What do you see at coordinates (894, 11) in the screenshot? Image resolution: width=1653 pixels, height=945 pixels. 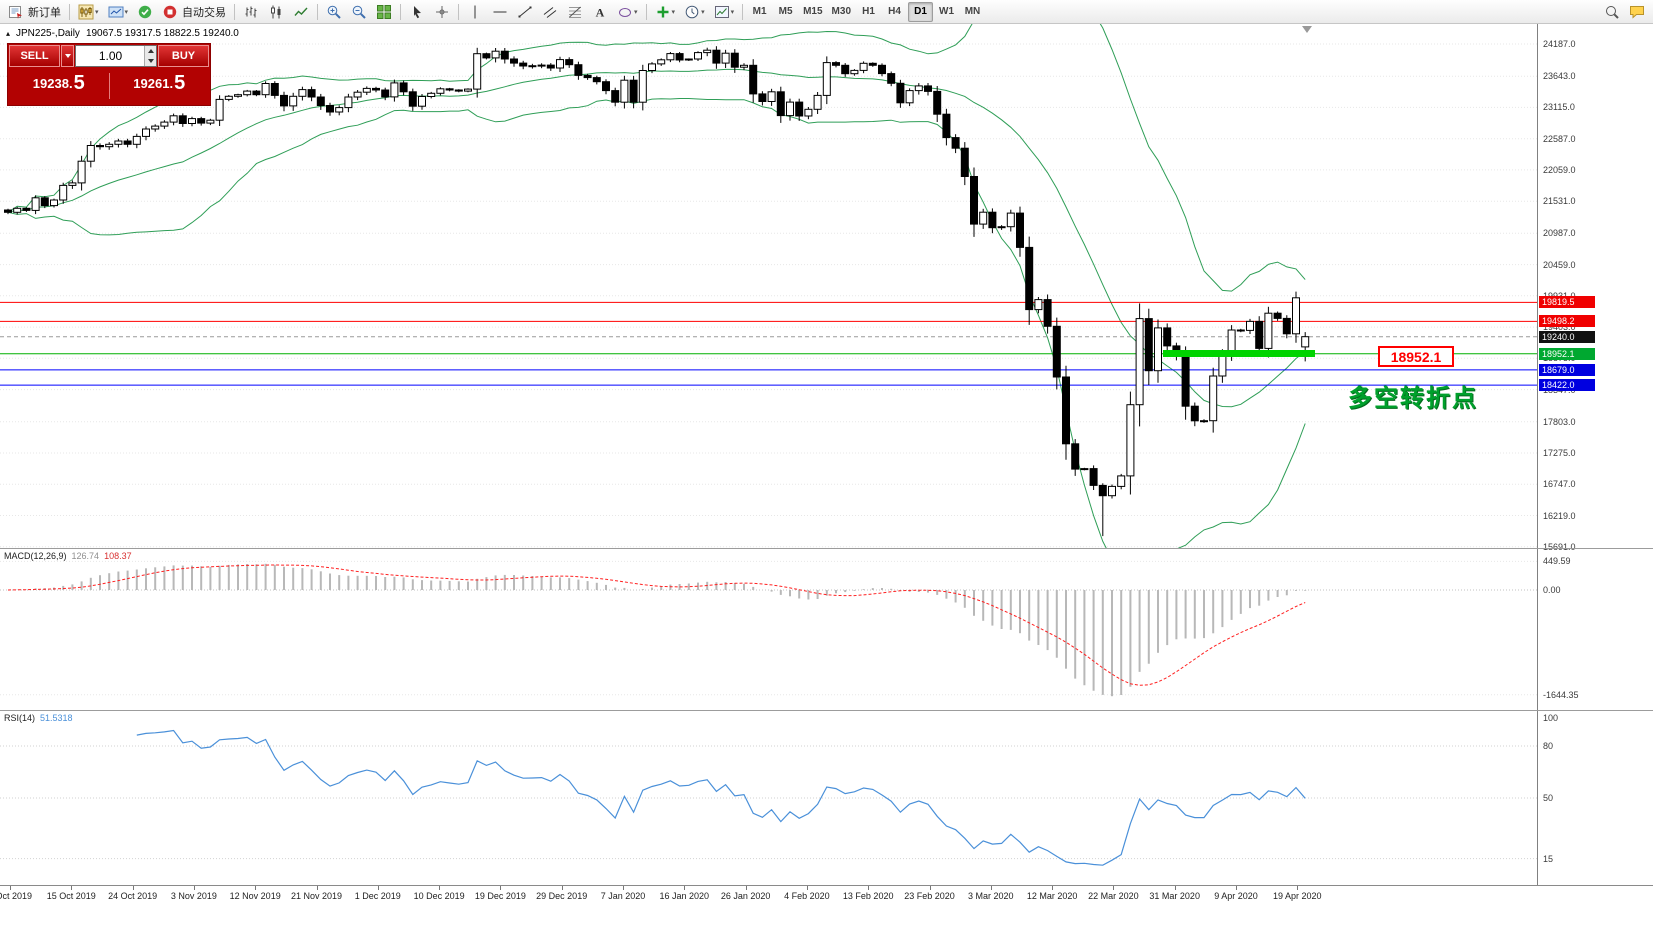 I see `timeframe-h4-button: H4` at bounding box center [894, 11].